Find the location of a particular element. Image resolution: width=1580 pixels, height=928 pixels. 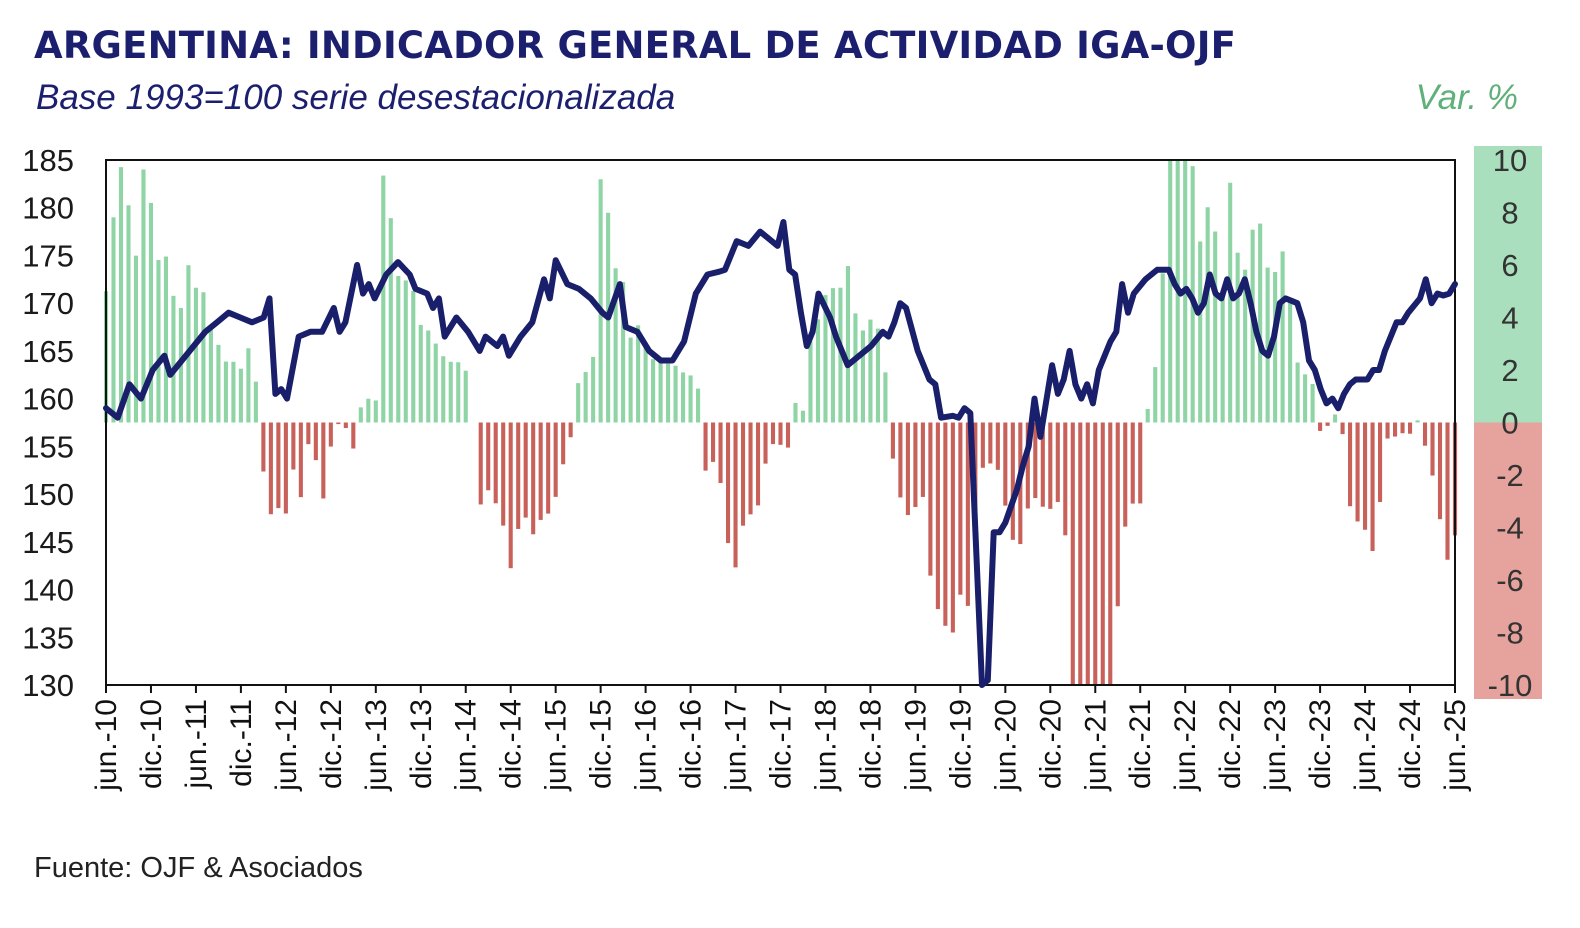

x-tick-label: dic.-22 is located at coordinates (1230, 744).